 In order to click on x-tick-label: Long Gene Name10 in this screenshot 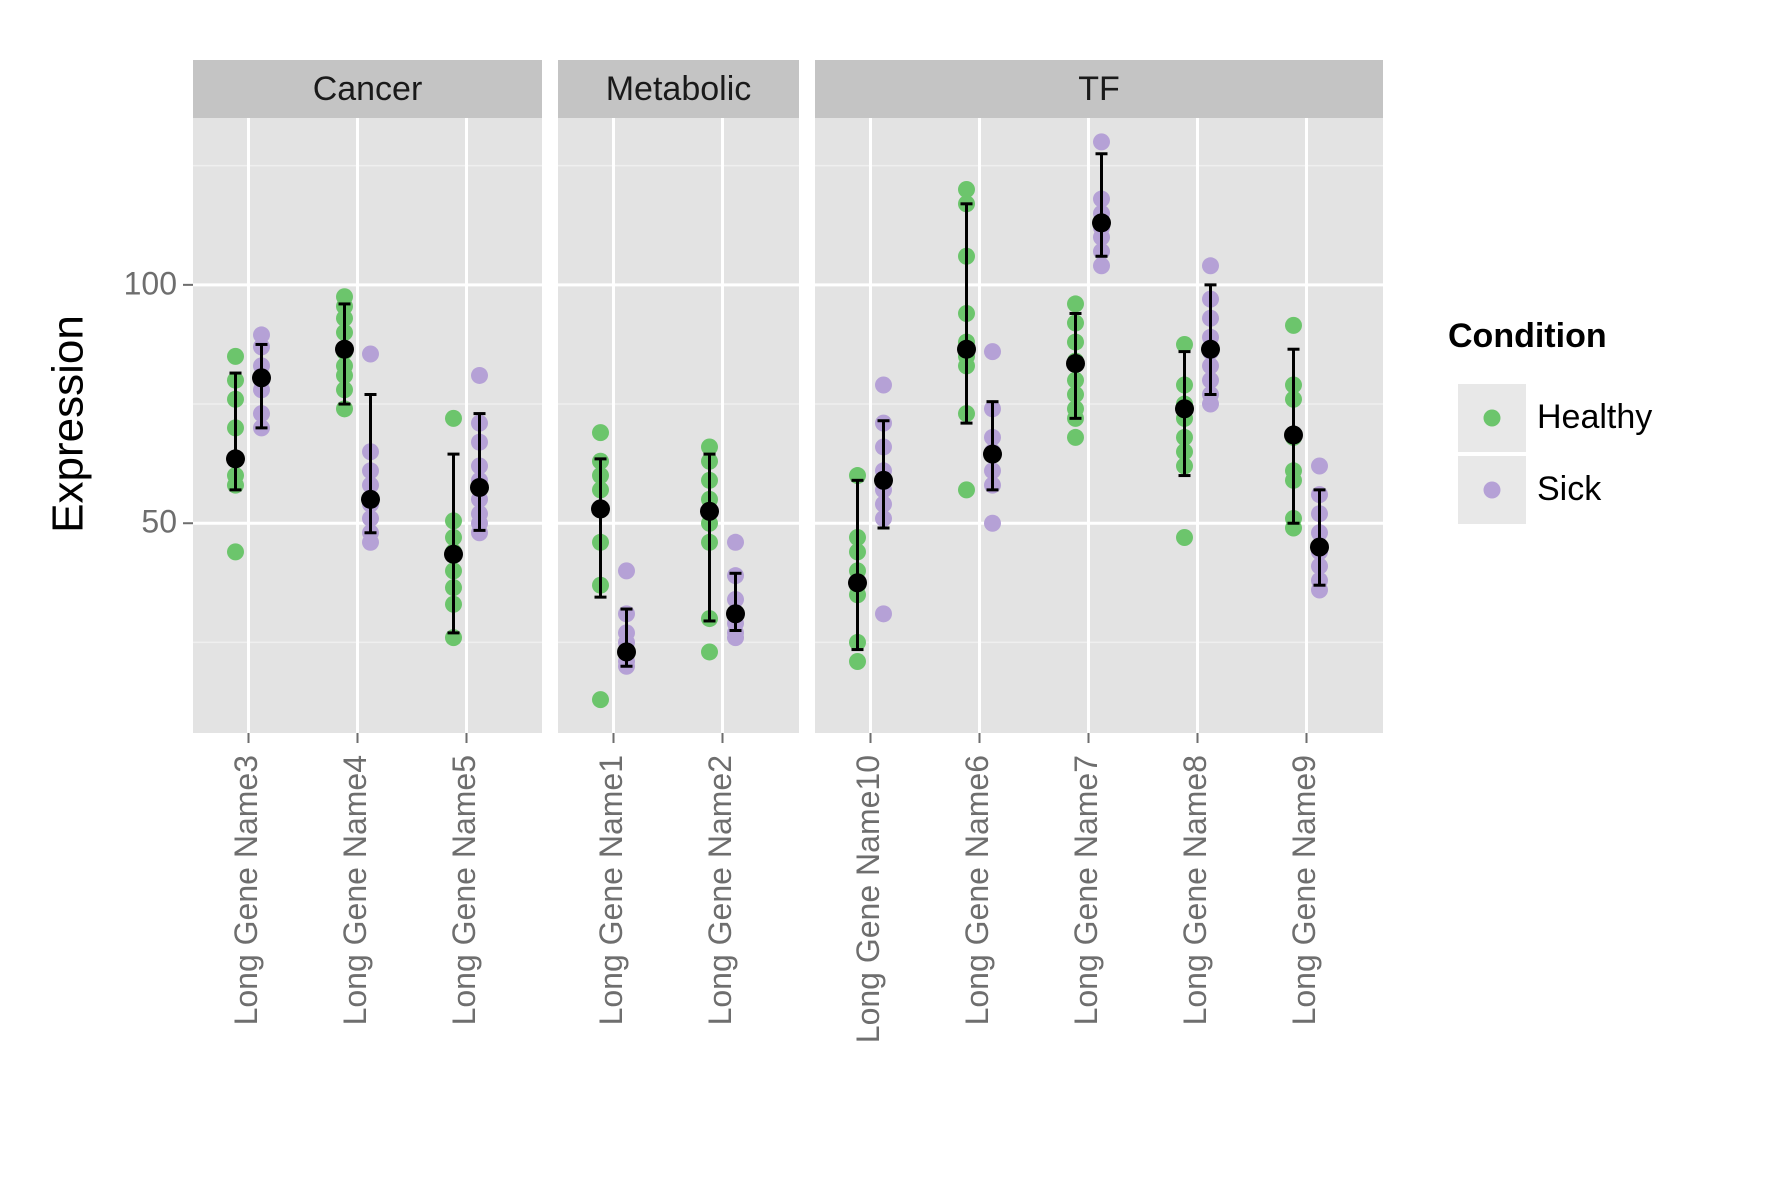, I will do `click(868, 899)`.